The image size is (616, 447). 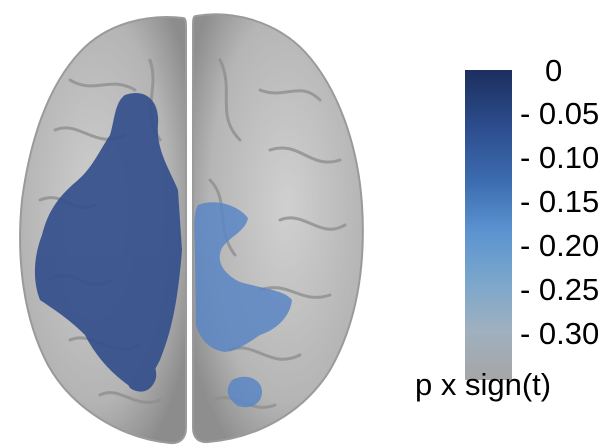 I want to click on colorbar-tick-label: - 0.05, so click(x=560, y=113).